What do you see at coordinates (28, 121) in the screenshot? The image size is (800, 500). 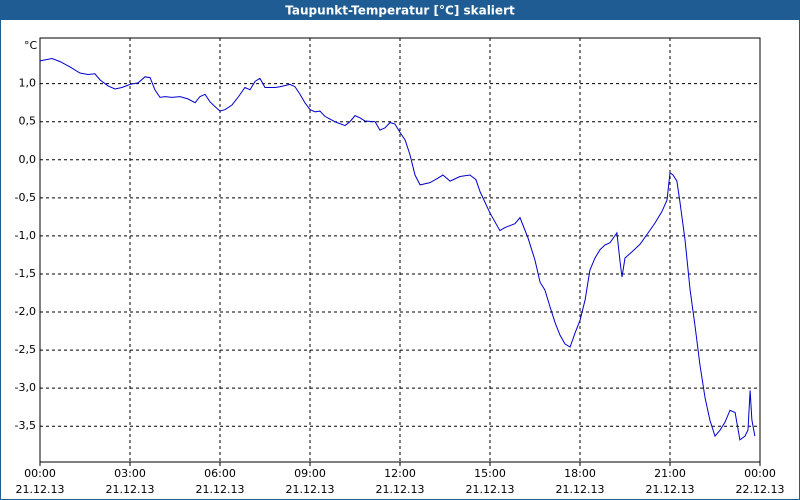 I see `y-tick-label: 0,5` at bounding box center [28, 121].